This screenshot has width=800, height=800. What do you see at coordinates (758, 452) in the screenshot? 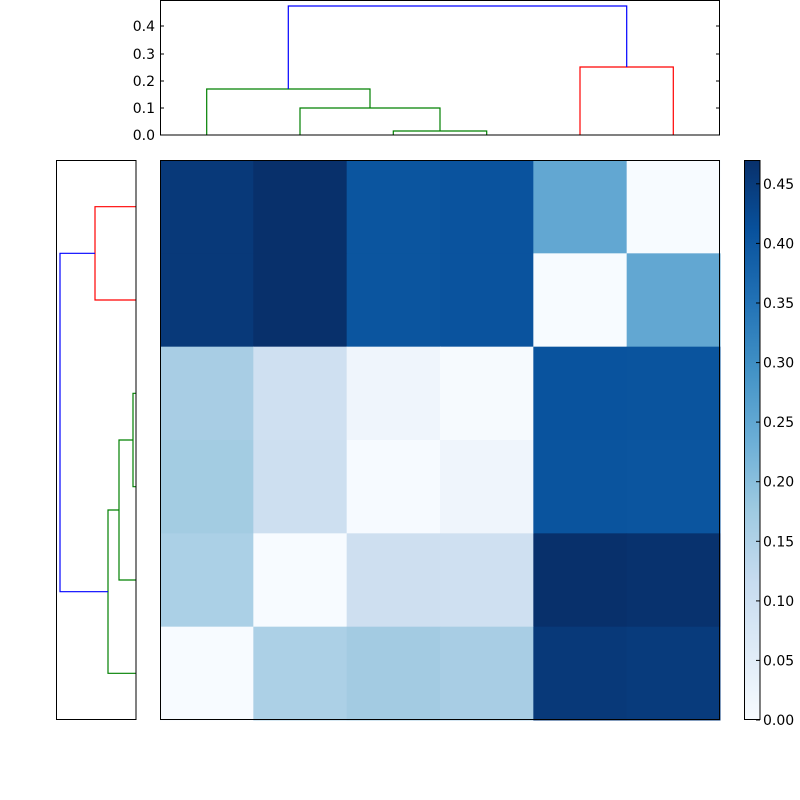
I see `colorbar-ticks` at bounding box center [758, 452].